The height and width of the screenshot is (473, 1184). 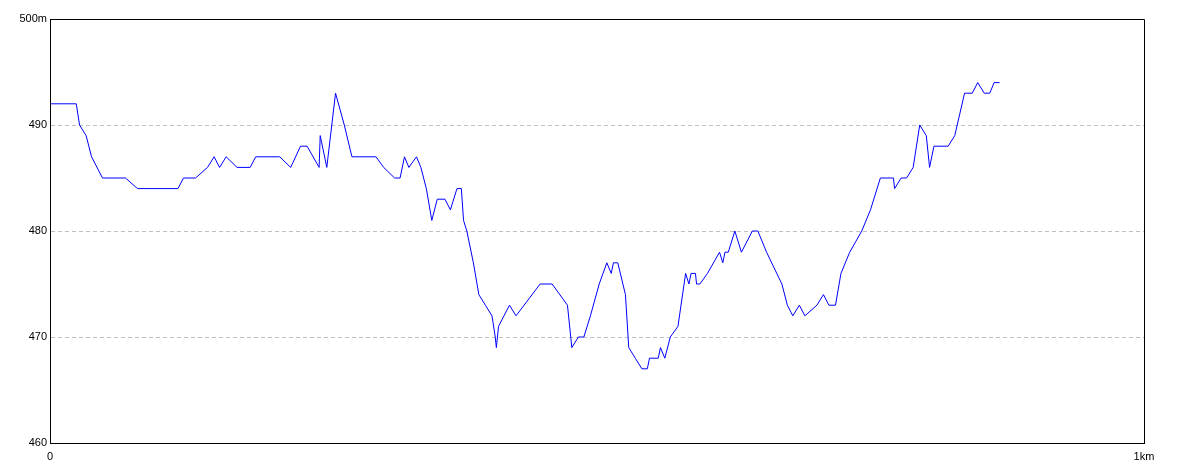 I want to click on y-tick-label: 500m, so click(x=33, y=18).